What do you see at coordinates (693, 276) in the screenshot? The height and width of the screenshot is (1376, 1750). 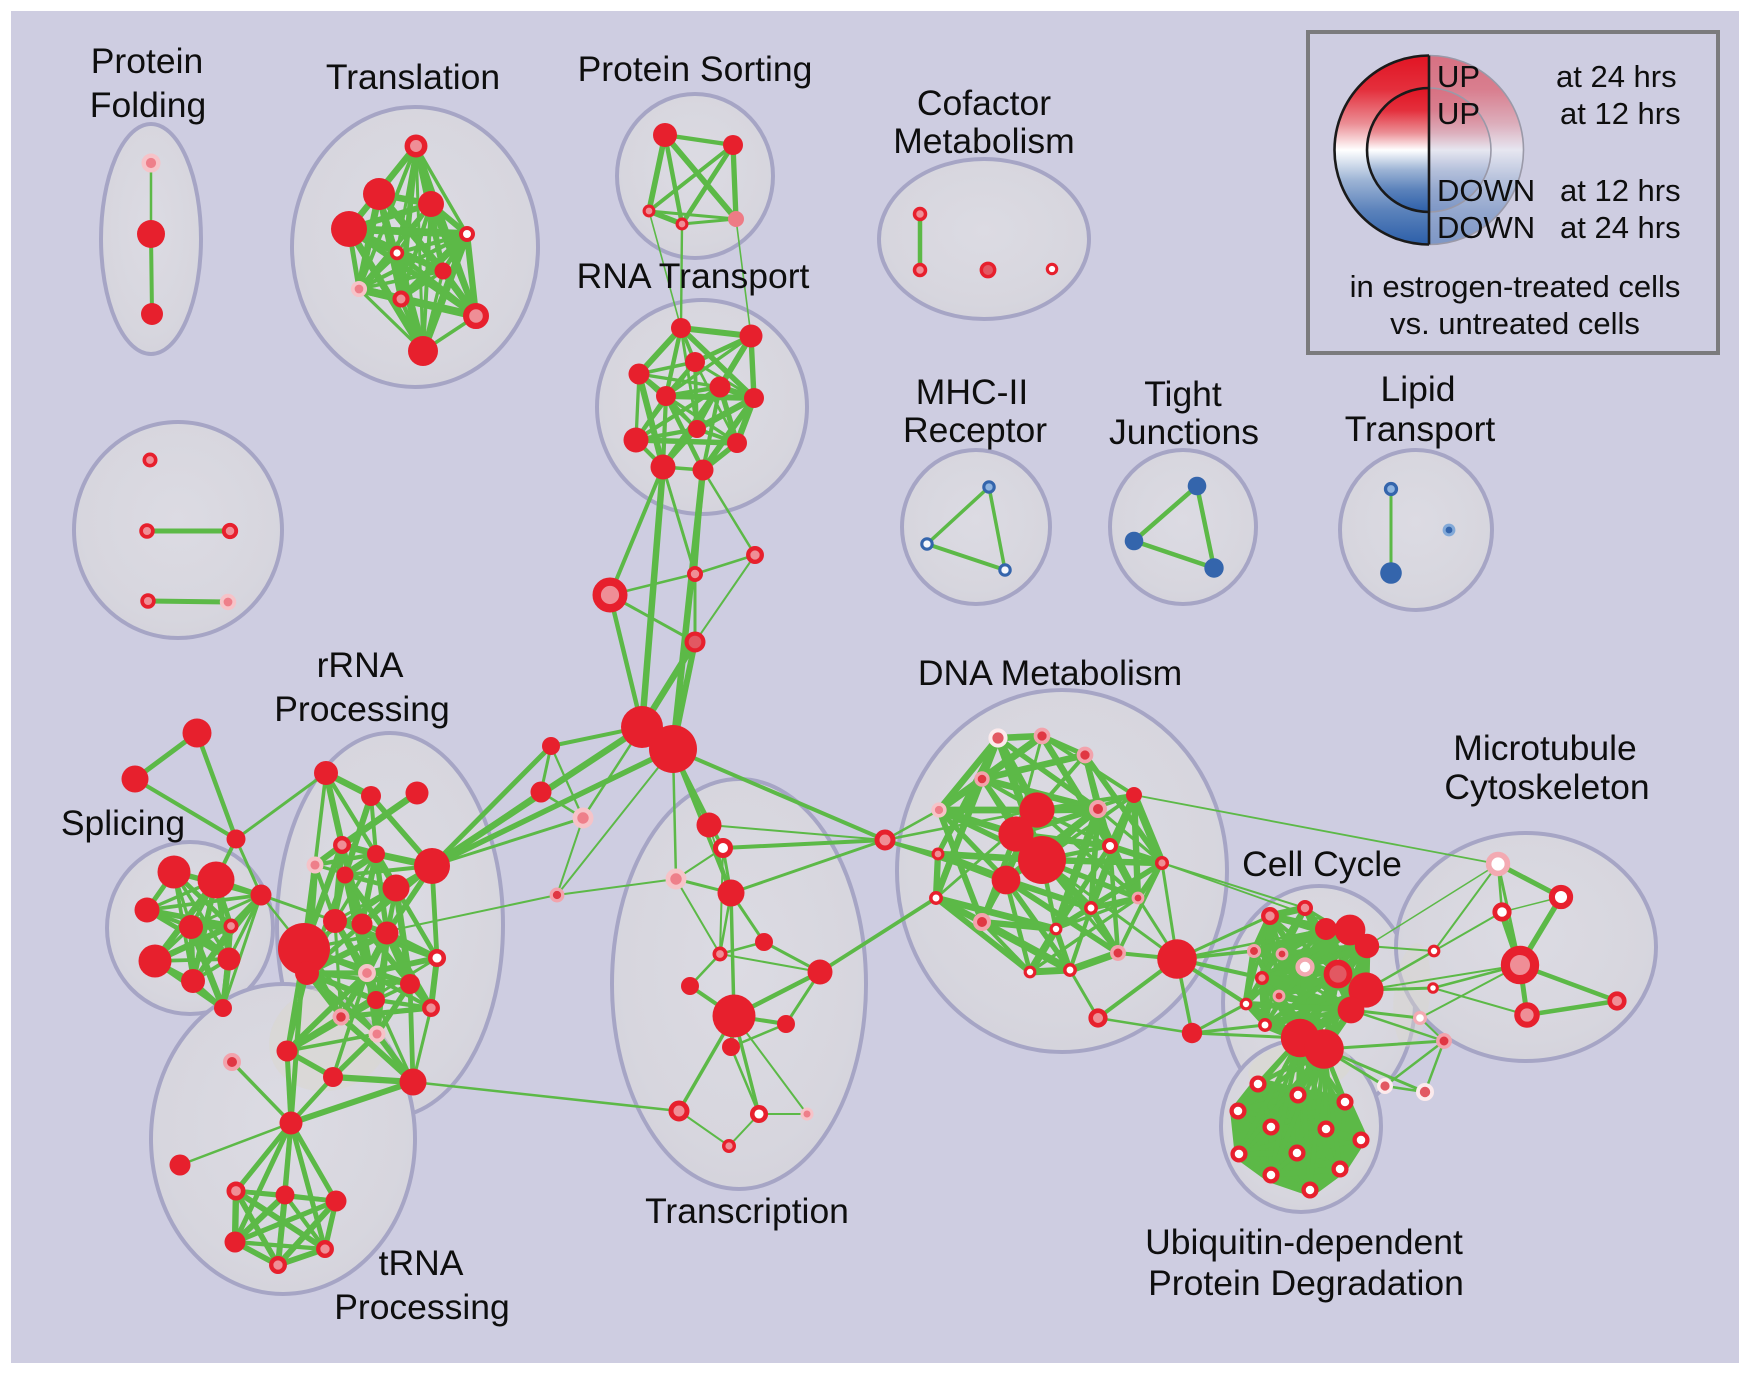 I see `svg-text: RNA Transport` at bounding box center [693, 276].